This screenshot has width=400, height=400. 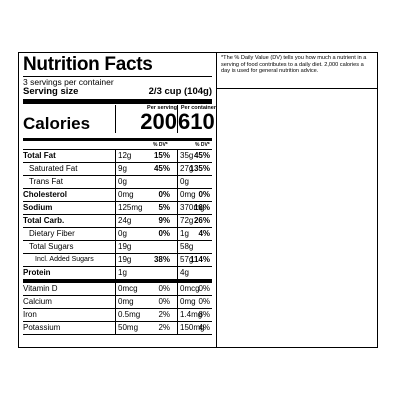 What do you see at coordinates (161, 155) in the screenshot?
I see `dv-per-serving: 15%` at bounding box center [161, 155].